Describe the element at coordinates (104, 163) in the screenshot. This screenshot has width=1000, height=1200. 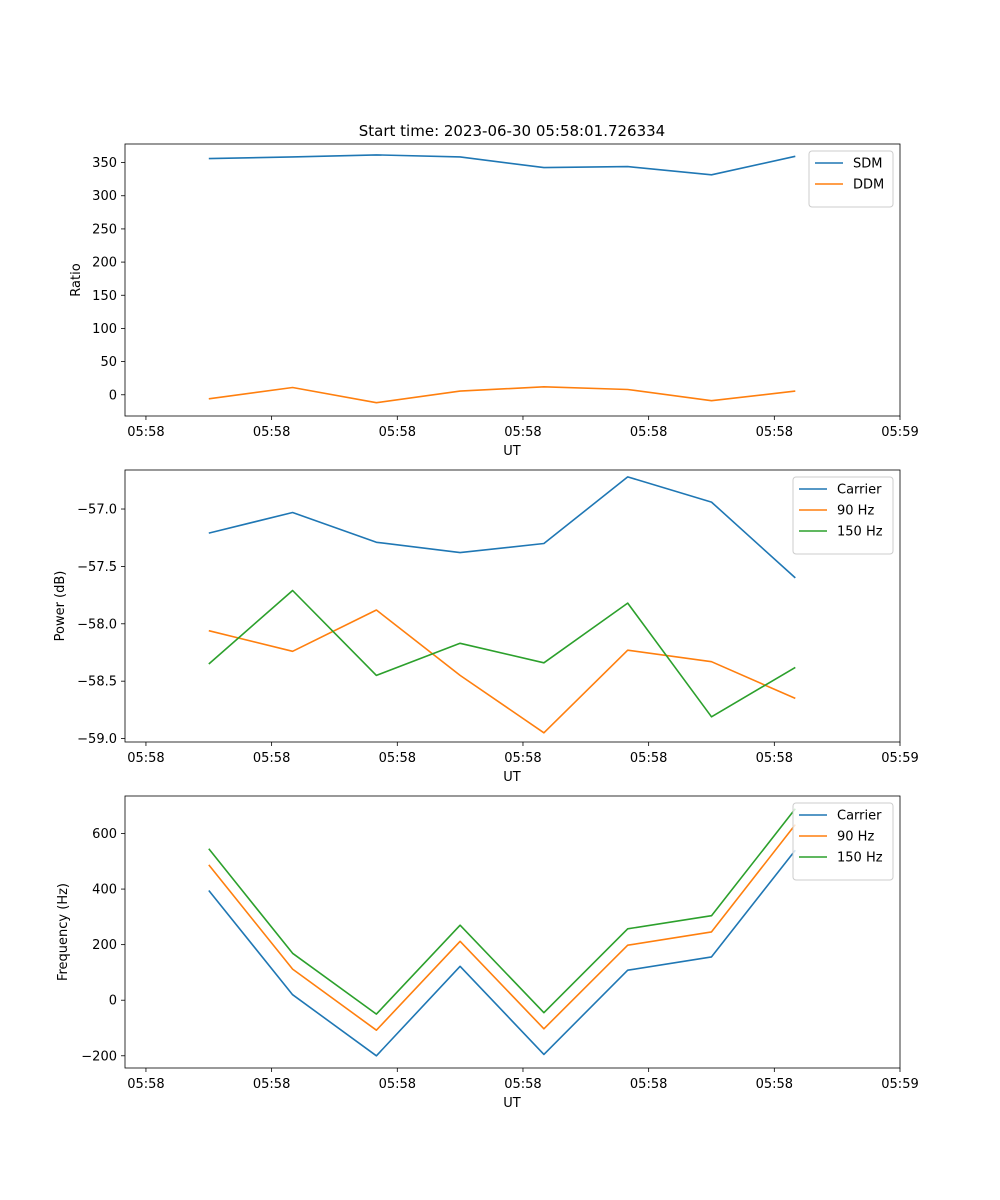
I see `y-tick-label: 350` at that location.